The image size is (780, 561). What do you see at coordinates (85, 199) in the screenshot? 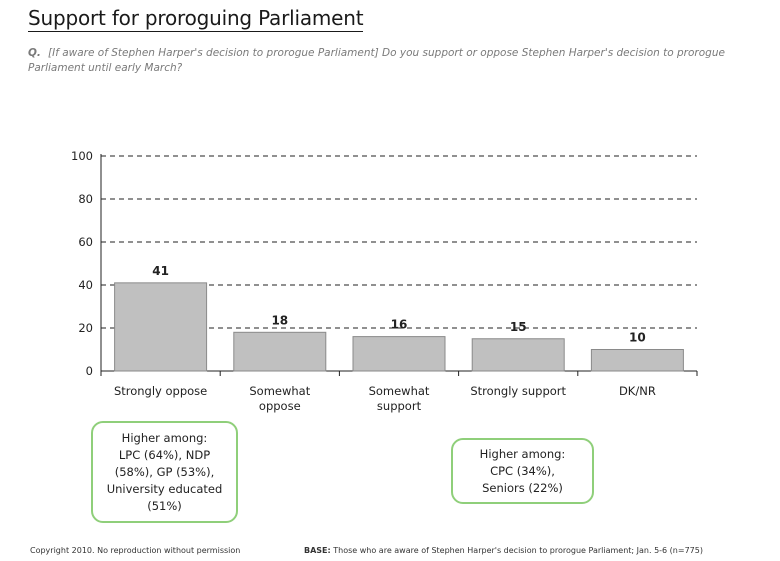
I see `y-tick-label: 80` at bounding box center [85, 199].